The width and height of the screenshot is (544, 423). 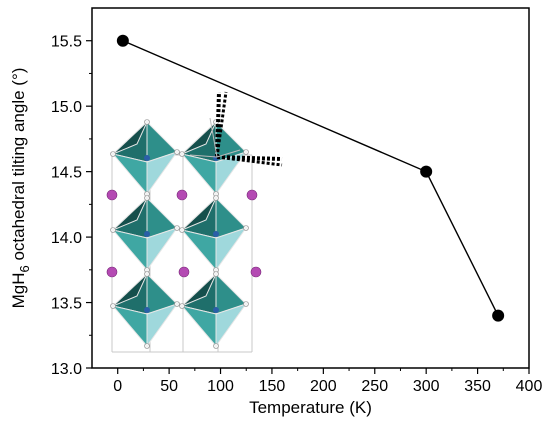 I want to click on y-tick-label: 13.0, so click(x=66, y=369).